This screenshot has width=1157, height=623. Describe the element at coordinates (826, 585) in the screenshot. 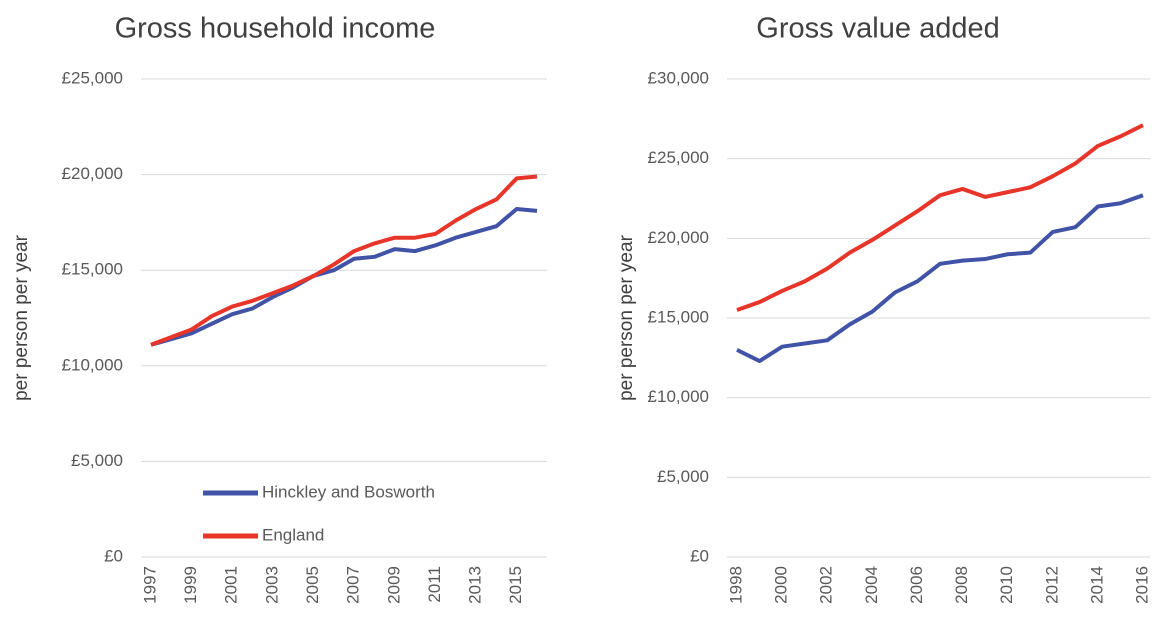

I see `x-tick-label: 2002` at that location.